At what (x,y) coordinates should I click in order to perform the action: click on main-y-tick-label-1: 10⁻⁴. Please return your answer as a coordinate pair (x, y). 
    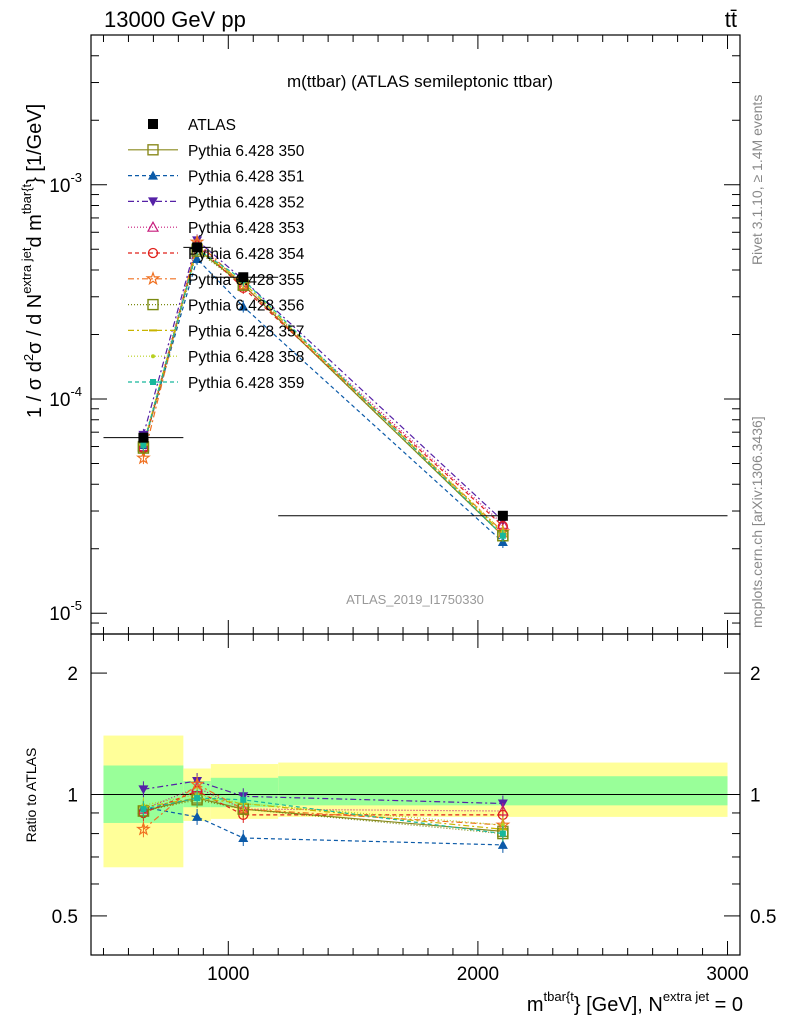
    Looking at the image, I should click on (65, 397).